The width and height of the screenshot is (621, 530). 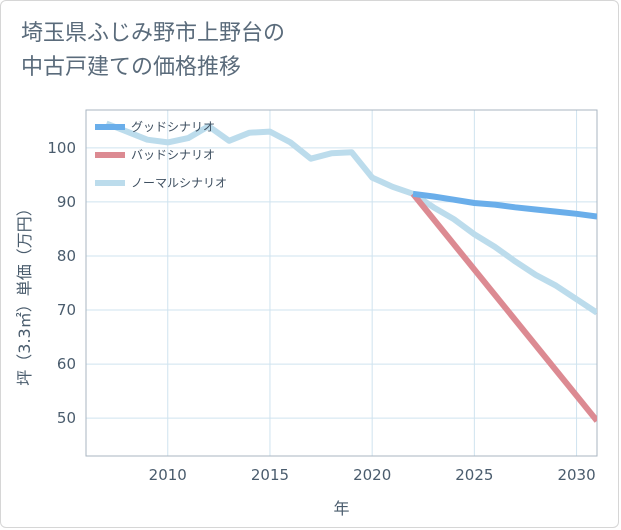 I want to click on x-tick-label-2020: 2020, so click(x=372, y=475).